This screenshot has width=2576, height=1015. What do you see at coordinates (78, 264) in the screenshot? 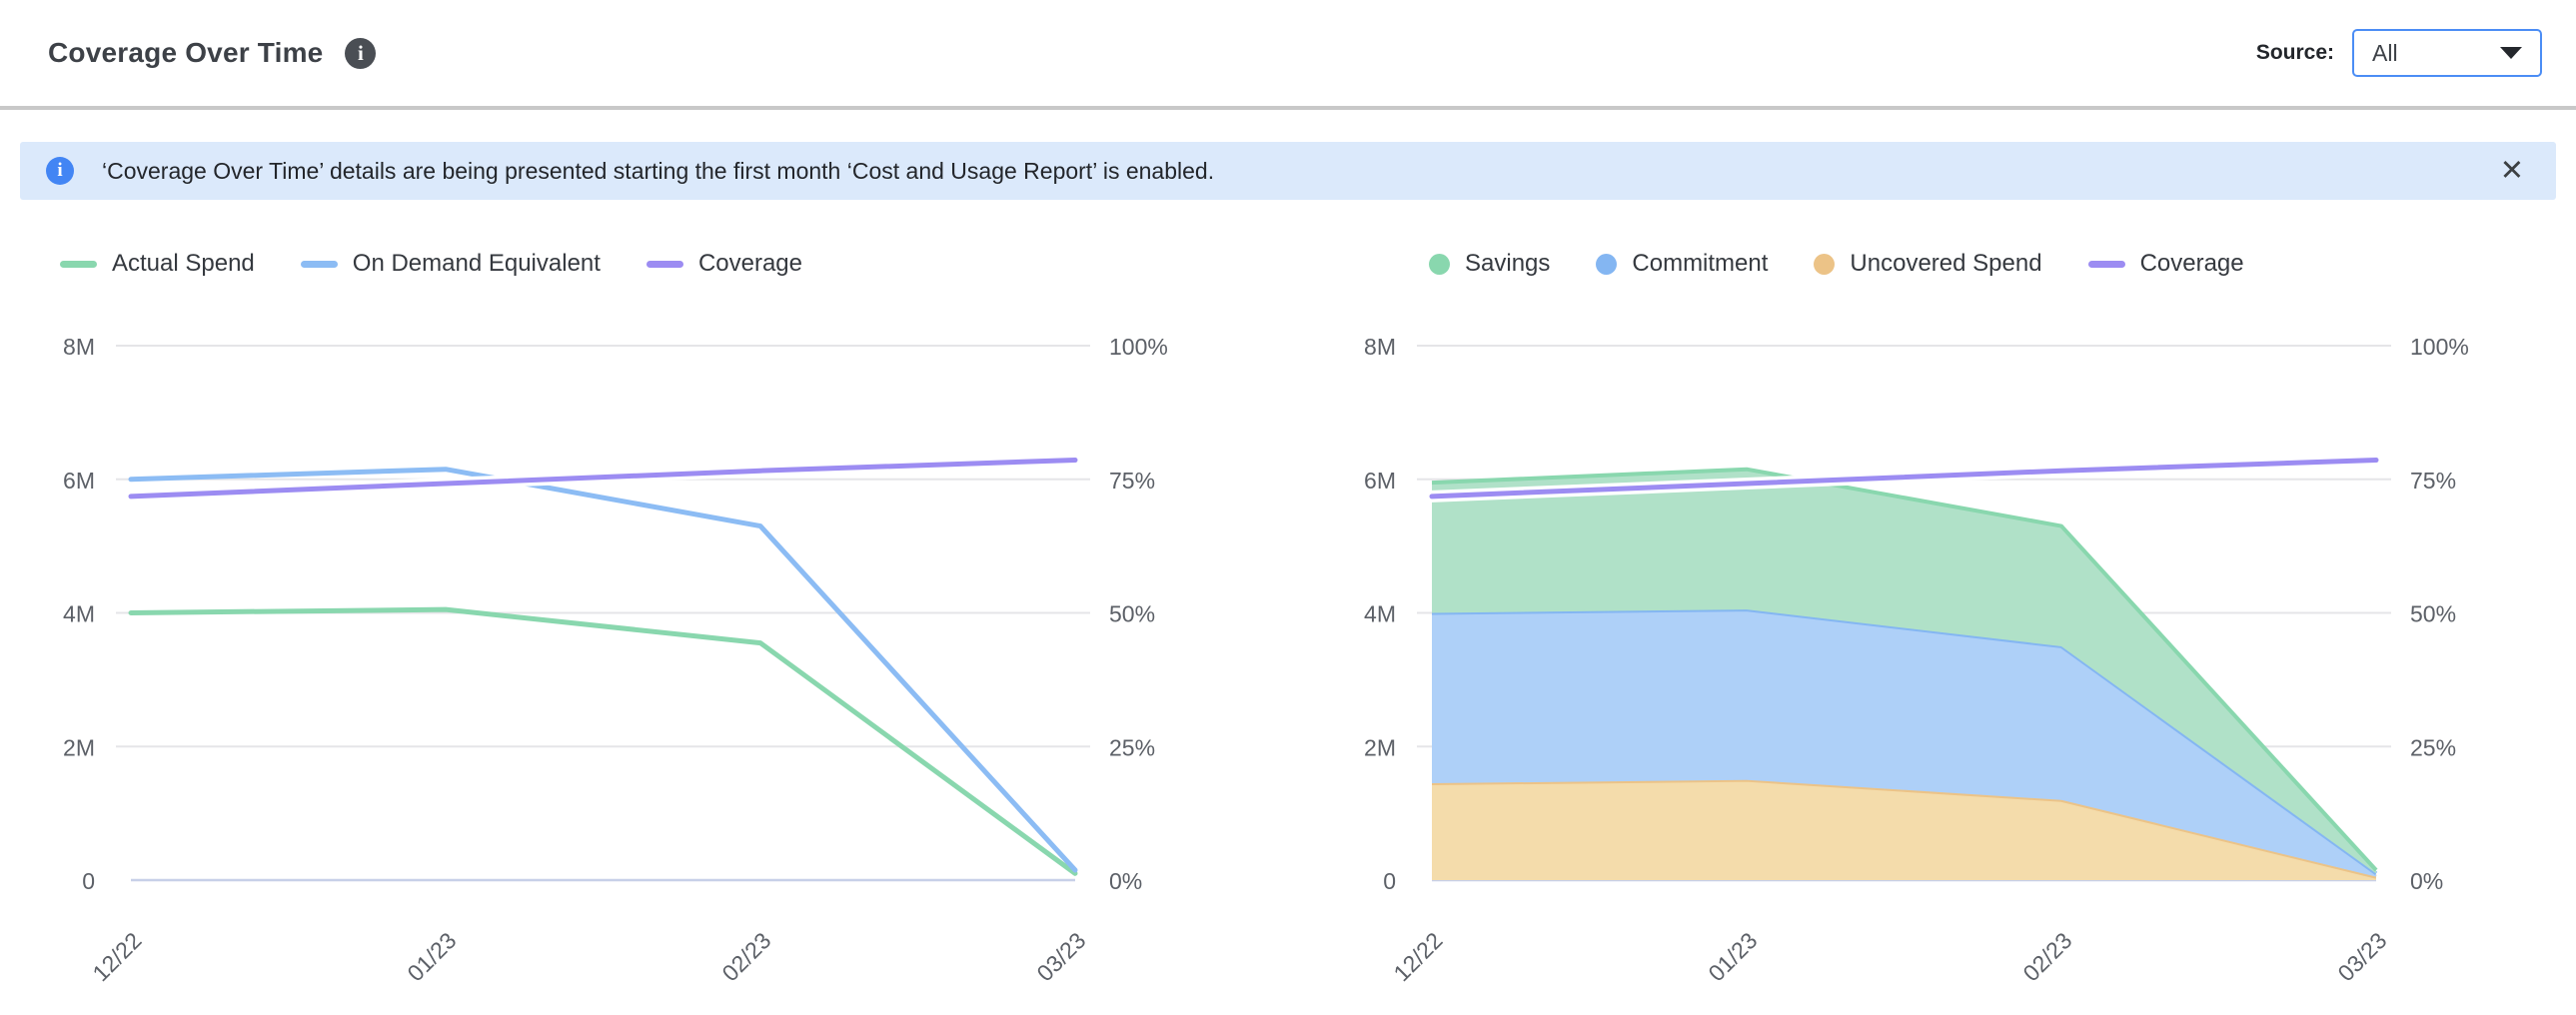
I see `actual-spend-swatch-icon` at bounding box center [78, 264].